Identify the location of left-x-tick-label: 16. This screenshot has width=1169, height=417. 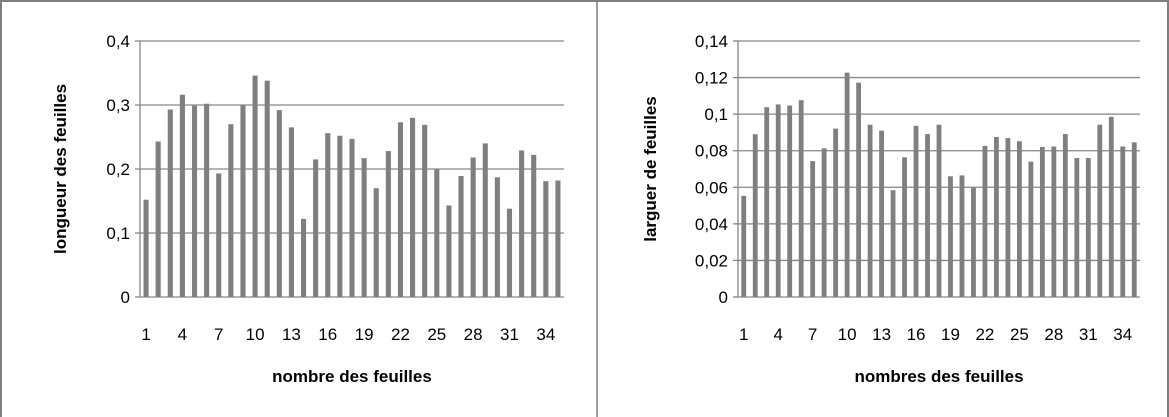
(327, 334).